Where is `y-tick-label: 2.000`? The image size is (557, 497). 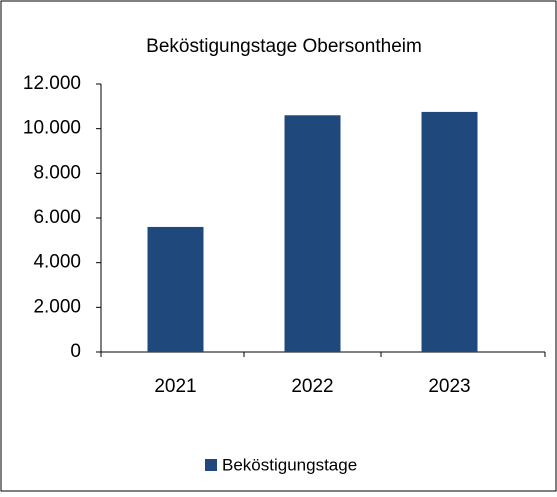
y-tick-label: 2.000 is located at coordinates (57, 306).